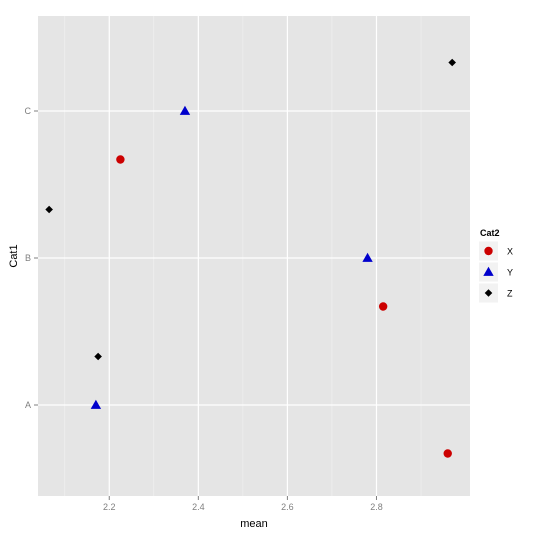  Describe the element at coordinates (254, 524) in the screenshot. I see `x-axis-label: mean` at that location.